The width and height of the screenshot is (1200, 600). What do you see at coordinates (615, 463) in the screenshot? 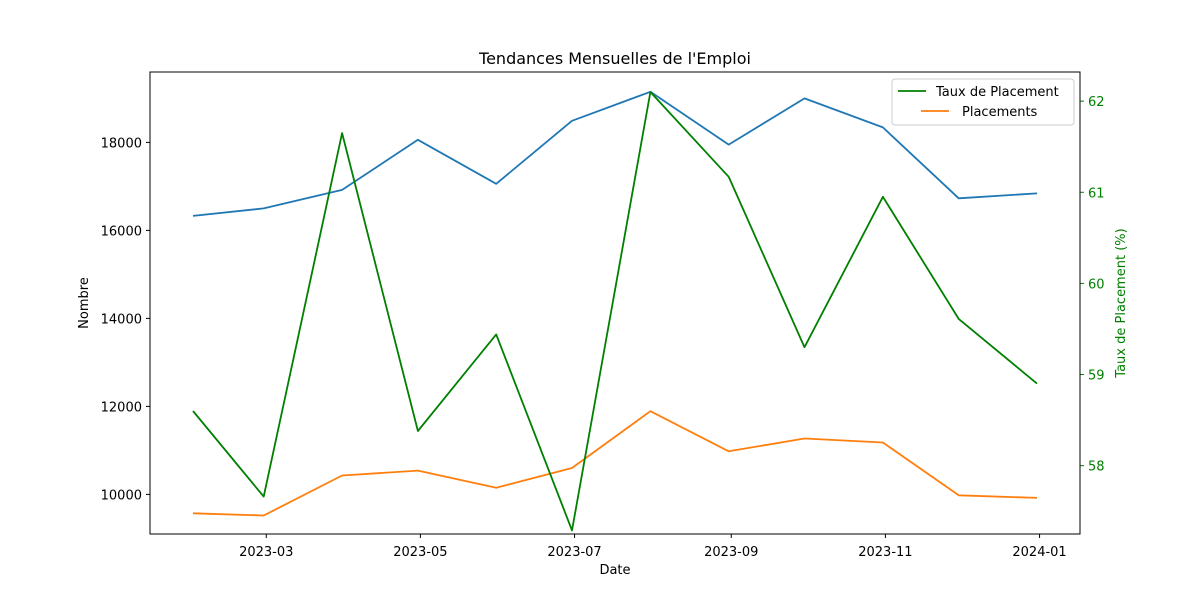
I see `series-line-placements` at bounding box center [615, 463].